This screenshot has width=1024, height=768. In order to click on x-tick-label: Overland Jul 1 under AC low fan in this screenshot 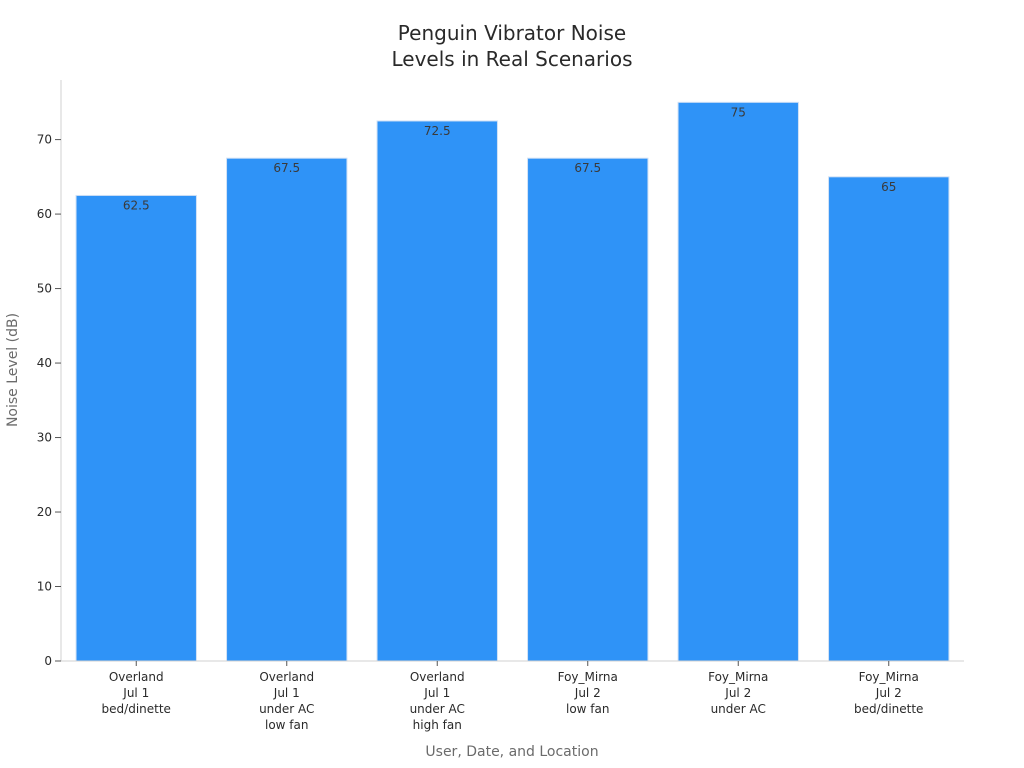, I will do `click(286, 701)`.